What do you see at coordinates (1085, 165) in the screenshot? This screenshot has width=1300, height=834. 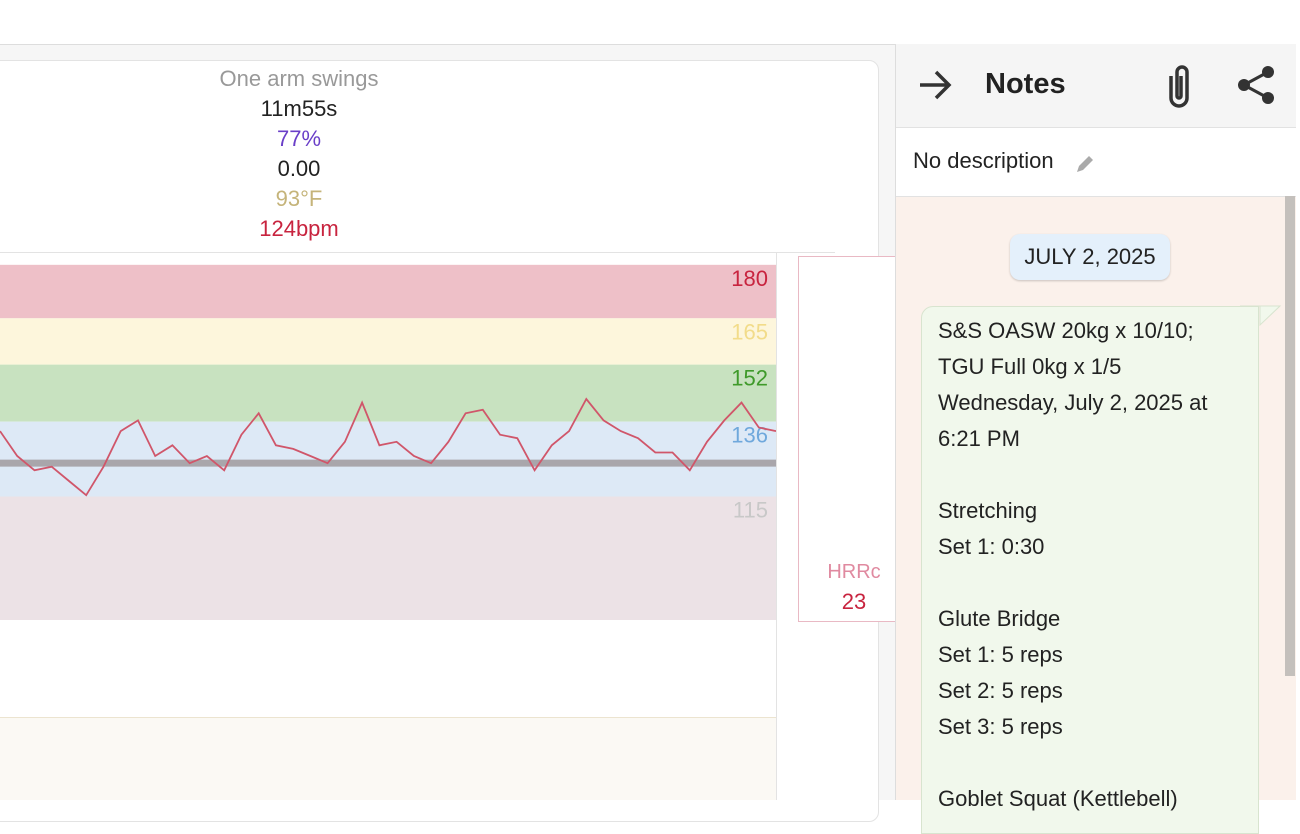 I see `edit-button` at bounding box center [1085, 165].